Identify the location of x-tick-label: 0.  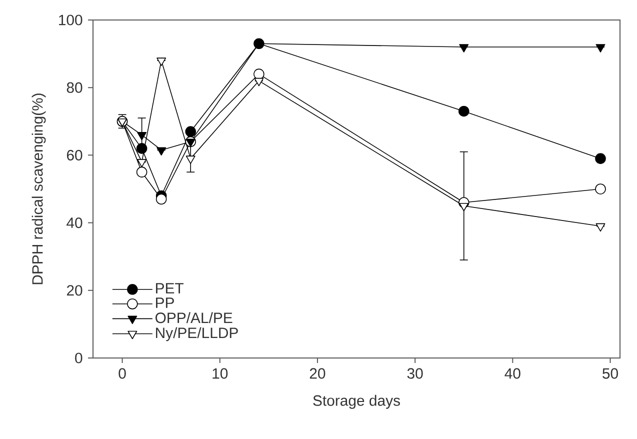
(122, 373).